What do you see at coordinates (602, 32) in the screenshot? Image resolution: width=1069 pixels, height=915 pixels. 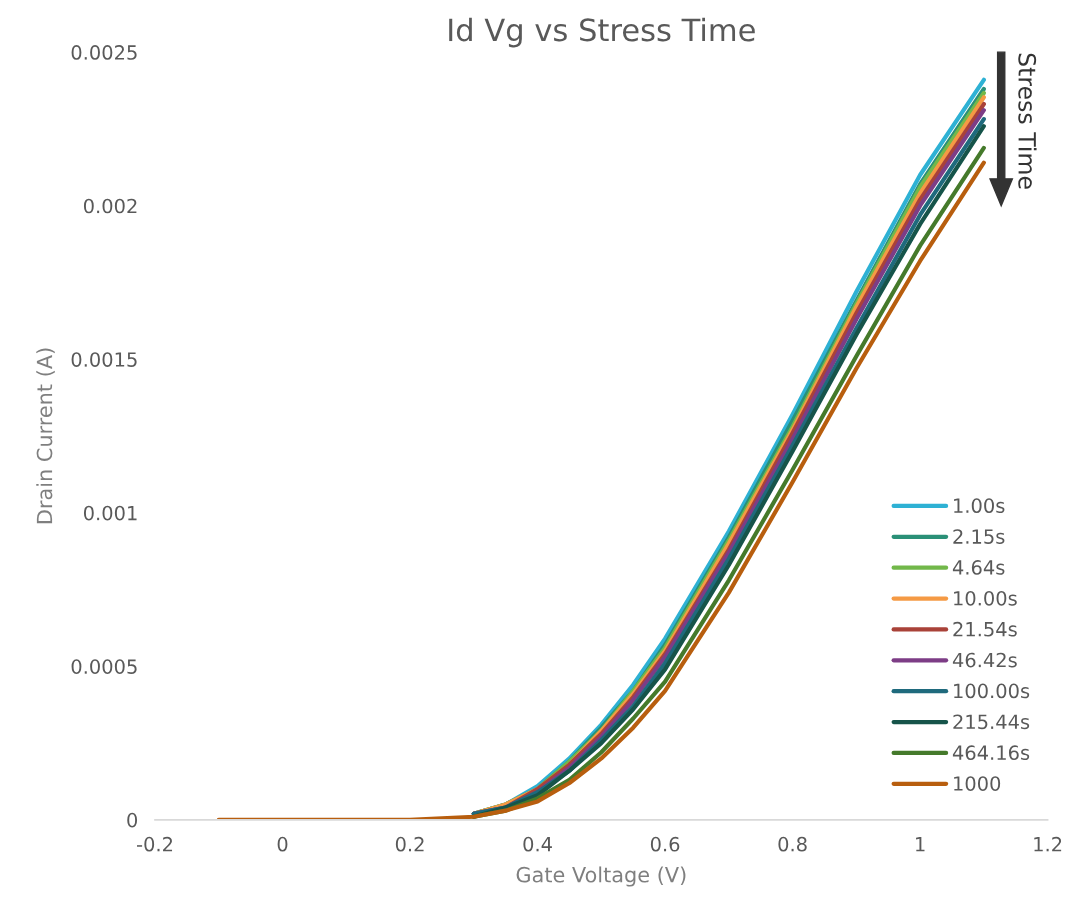 I see `chart-title: Id Vg vs Stress Time` at bounding box center [602, 32].